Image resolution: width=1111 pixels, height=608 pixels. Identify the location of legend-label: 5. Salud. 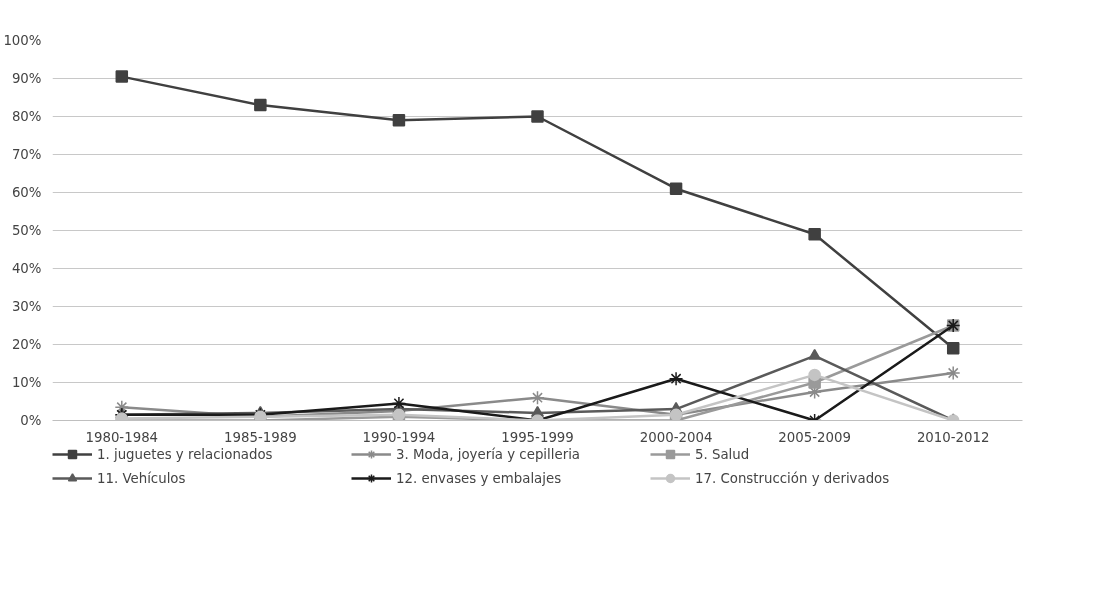
(723, 454).